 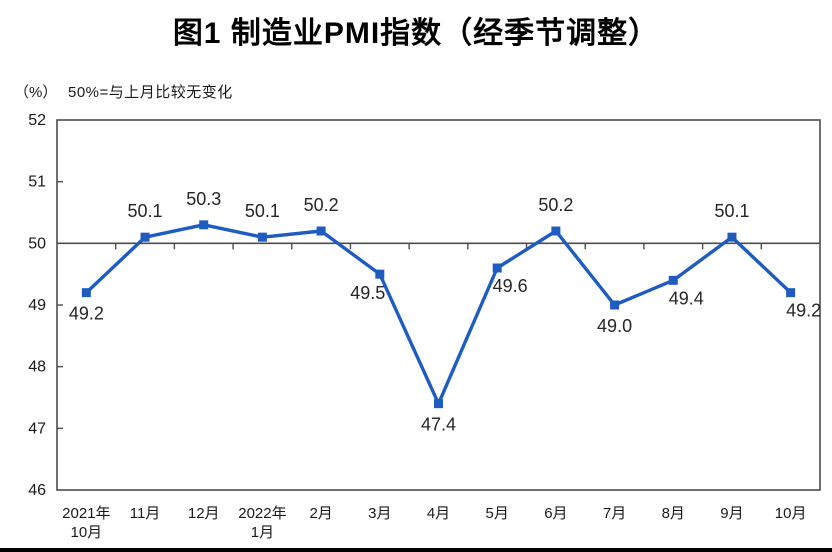 What do you see at coordinates (555, 513) in the screenshot?
I see `x-tick-label: 6月` at bounding box center [555, 513].